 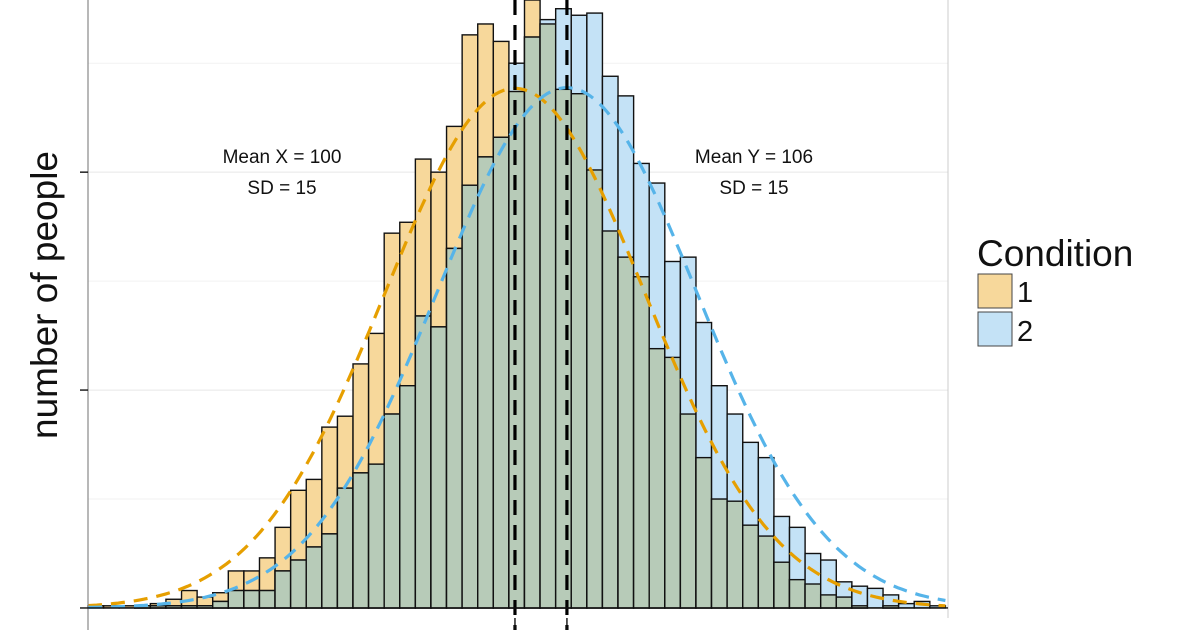 What do you see at coordinates (1025, 332) in the screenshot?
I see `legend-label-2: 2` at bounding box center [1025, 332].